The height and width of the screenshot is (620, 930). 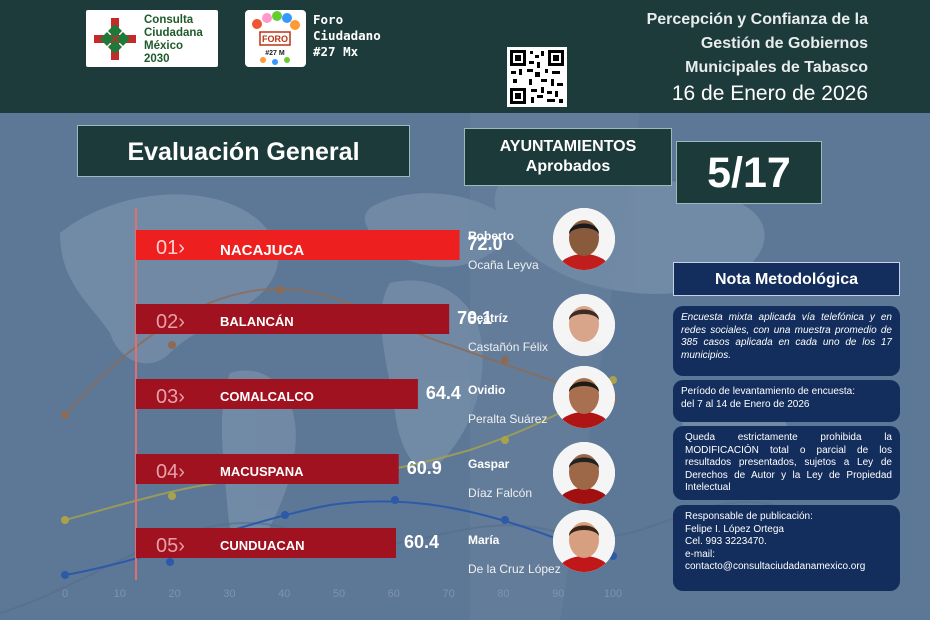 What do you see at coordinates (262, 545) in the screenshot?
I see `category-label: CUNDUACAN` at bounding box center [262, 545].